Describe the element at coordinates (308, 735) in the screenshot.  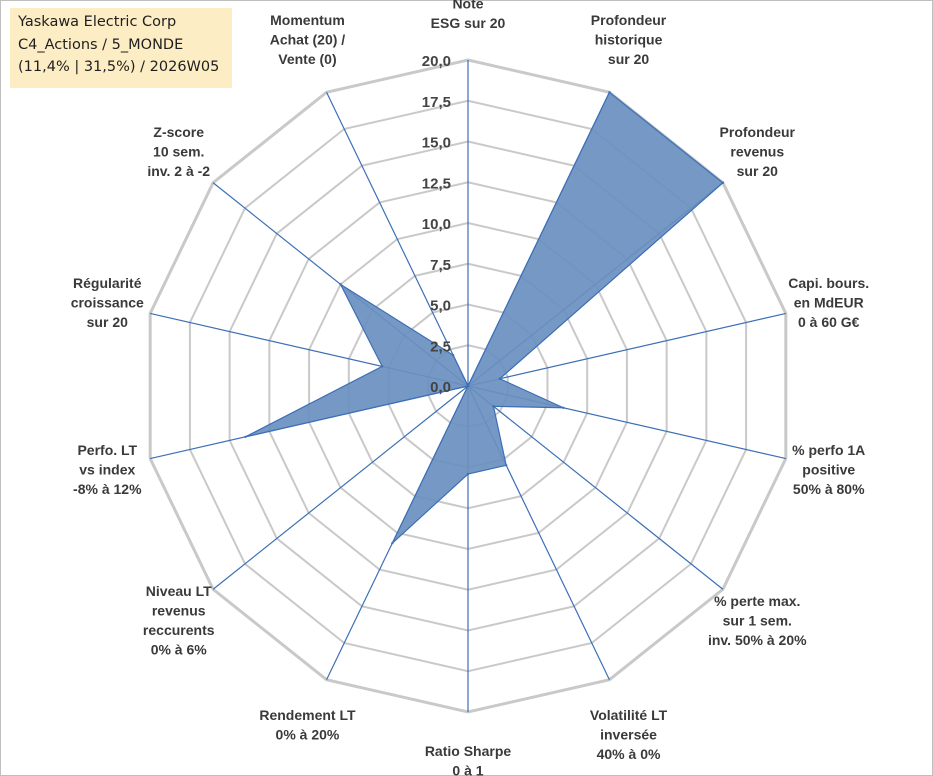
I see `axis-label-line: 0% à 20%` at that location.